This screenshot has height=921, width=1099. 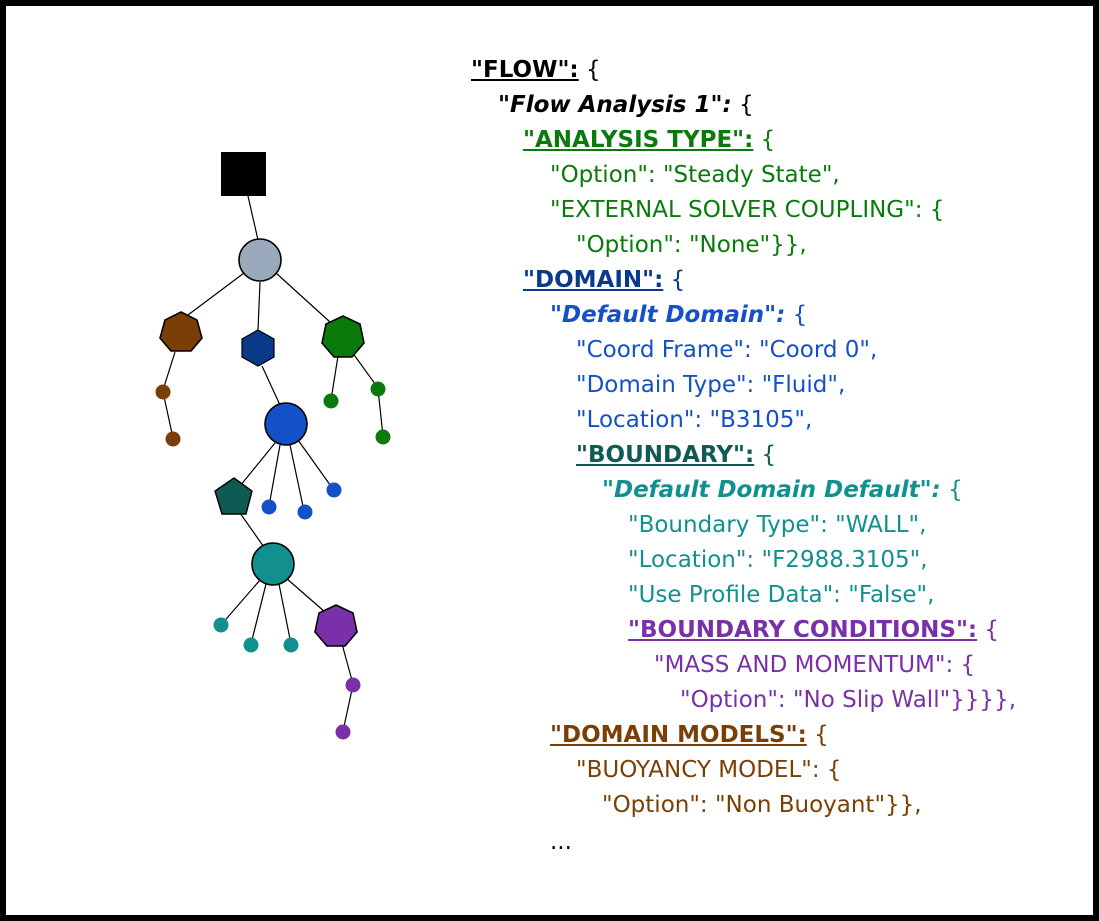 What do you see at coordinates (674, 280) in the screenshot?
I see `domain-open: {` at bounding box center [674, 280].